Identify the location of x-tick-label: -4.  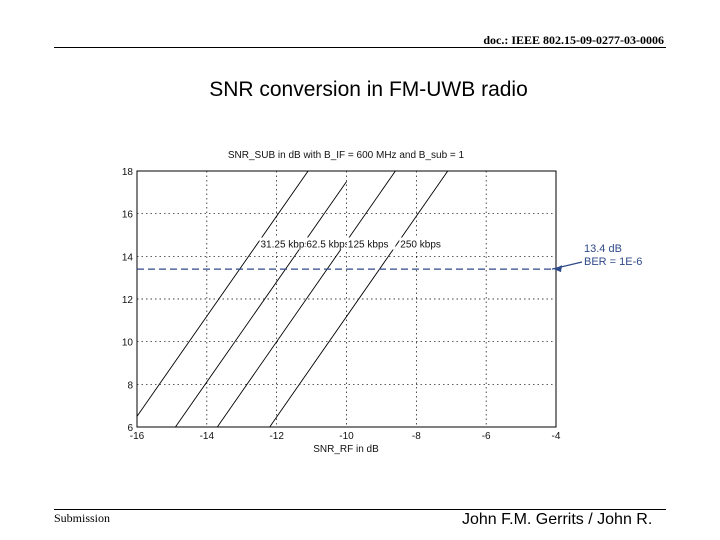
(556, 436).